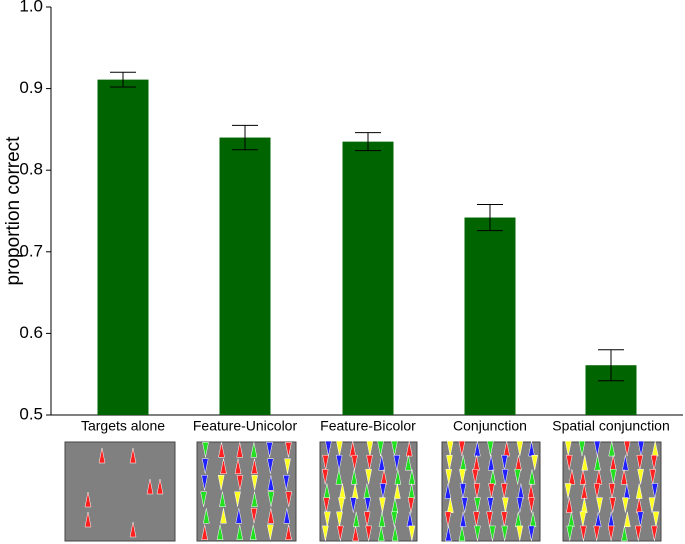 This screenshot has width=685, height=544. What do you see at coordinates (31, 332) in the screenshot?
I see `y-tick-label: 0.6` at bounding box center [31, 332].